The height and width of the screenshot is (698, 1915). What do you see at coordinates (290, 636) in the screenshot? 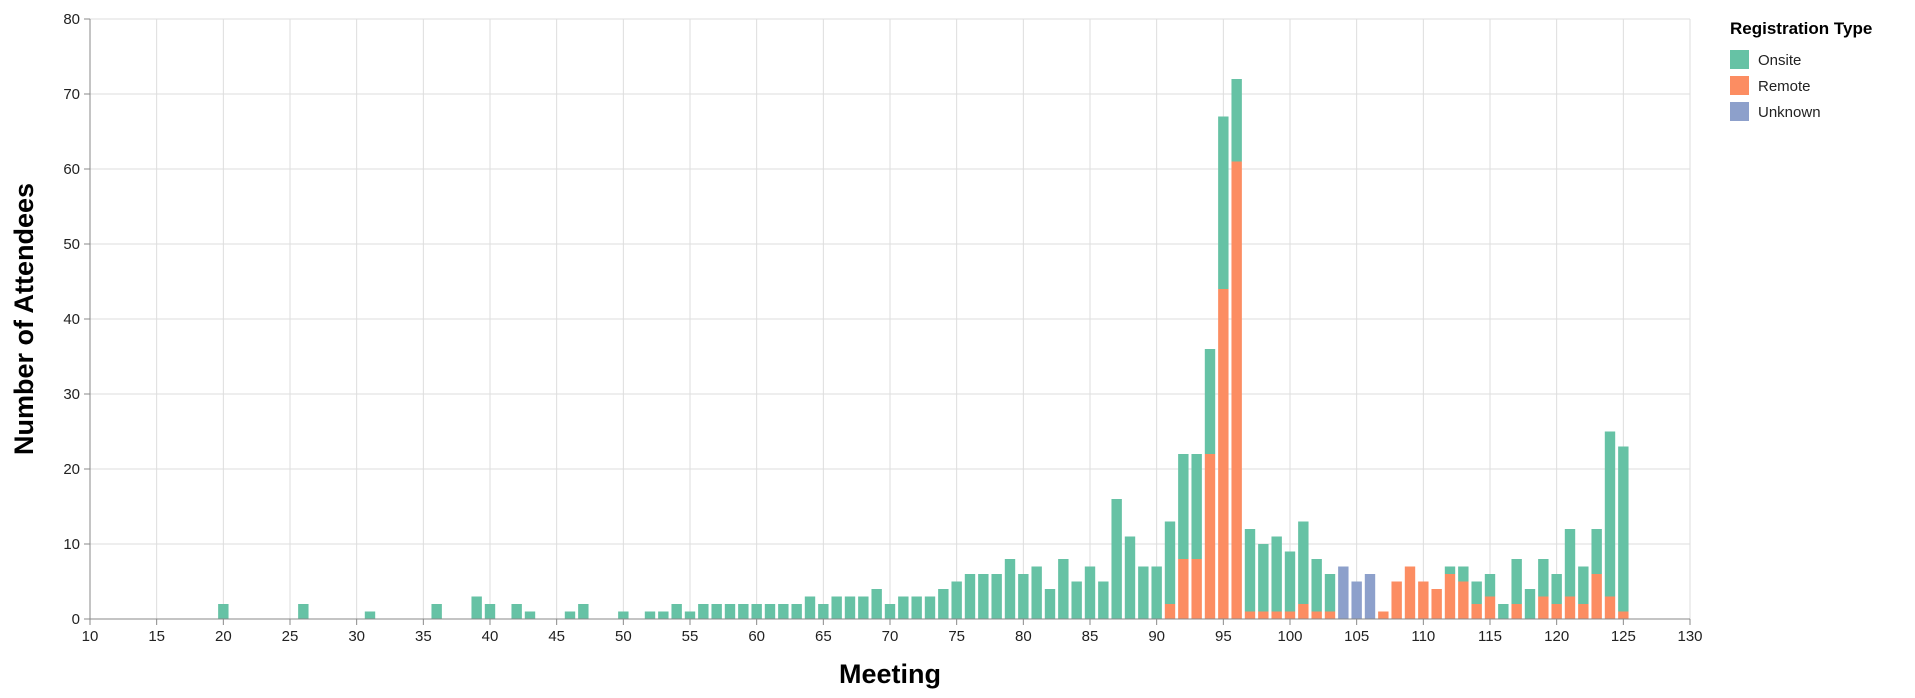
I see `x-tick-label: 25` at bounding box center [290, 636].